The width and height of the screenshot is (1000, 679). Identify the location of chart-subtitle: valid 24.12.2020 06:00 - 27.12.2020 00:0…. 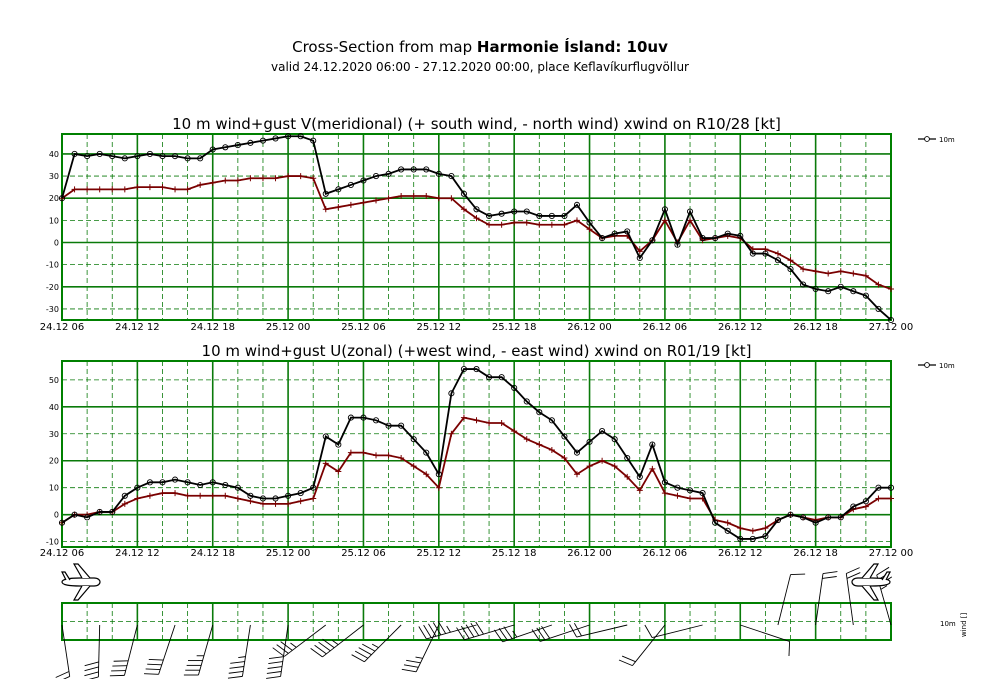
(479, 67).